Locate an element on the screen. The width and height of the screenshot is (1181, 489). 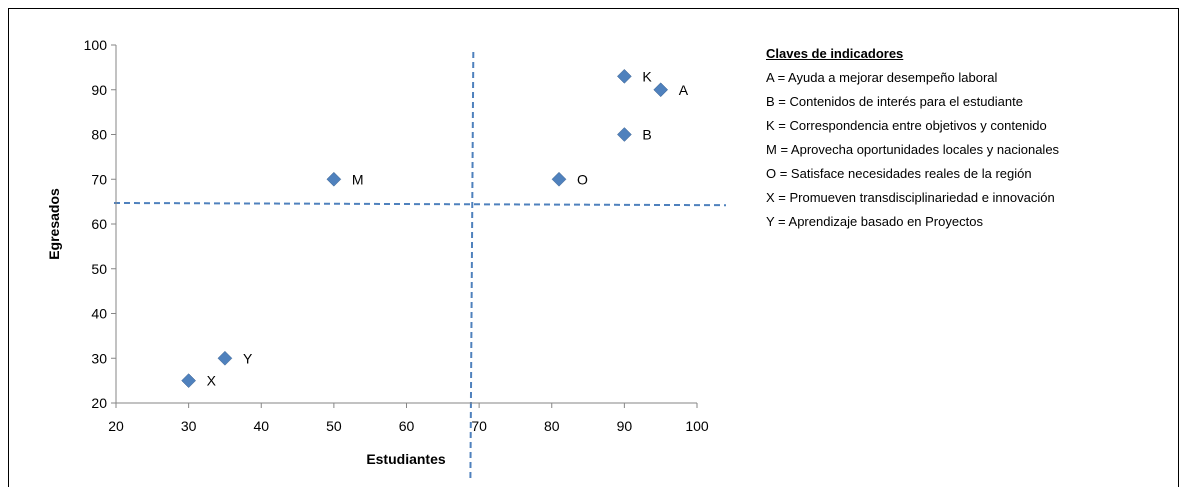
point-label-k: K is located at coordinates (647, 76).